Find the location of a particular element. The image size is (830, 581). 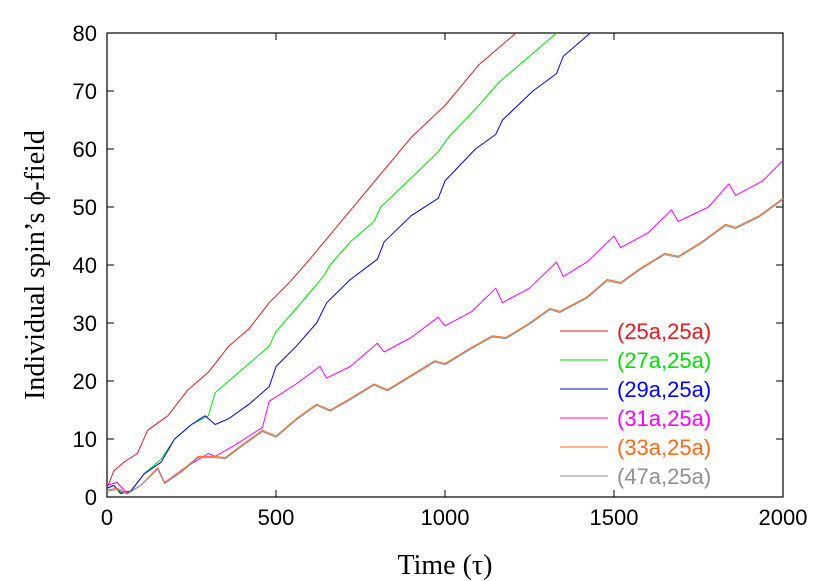

x-tick-label: 500 is located at coordinates (276, 517).